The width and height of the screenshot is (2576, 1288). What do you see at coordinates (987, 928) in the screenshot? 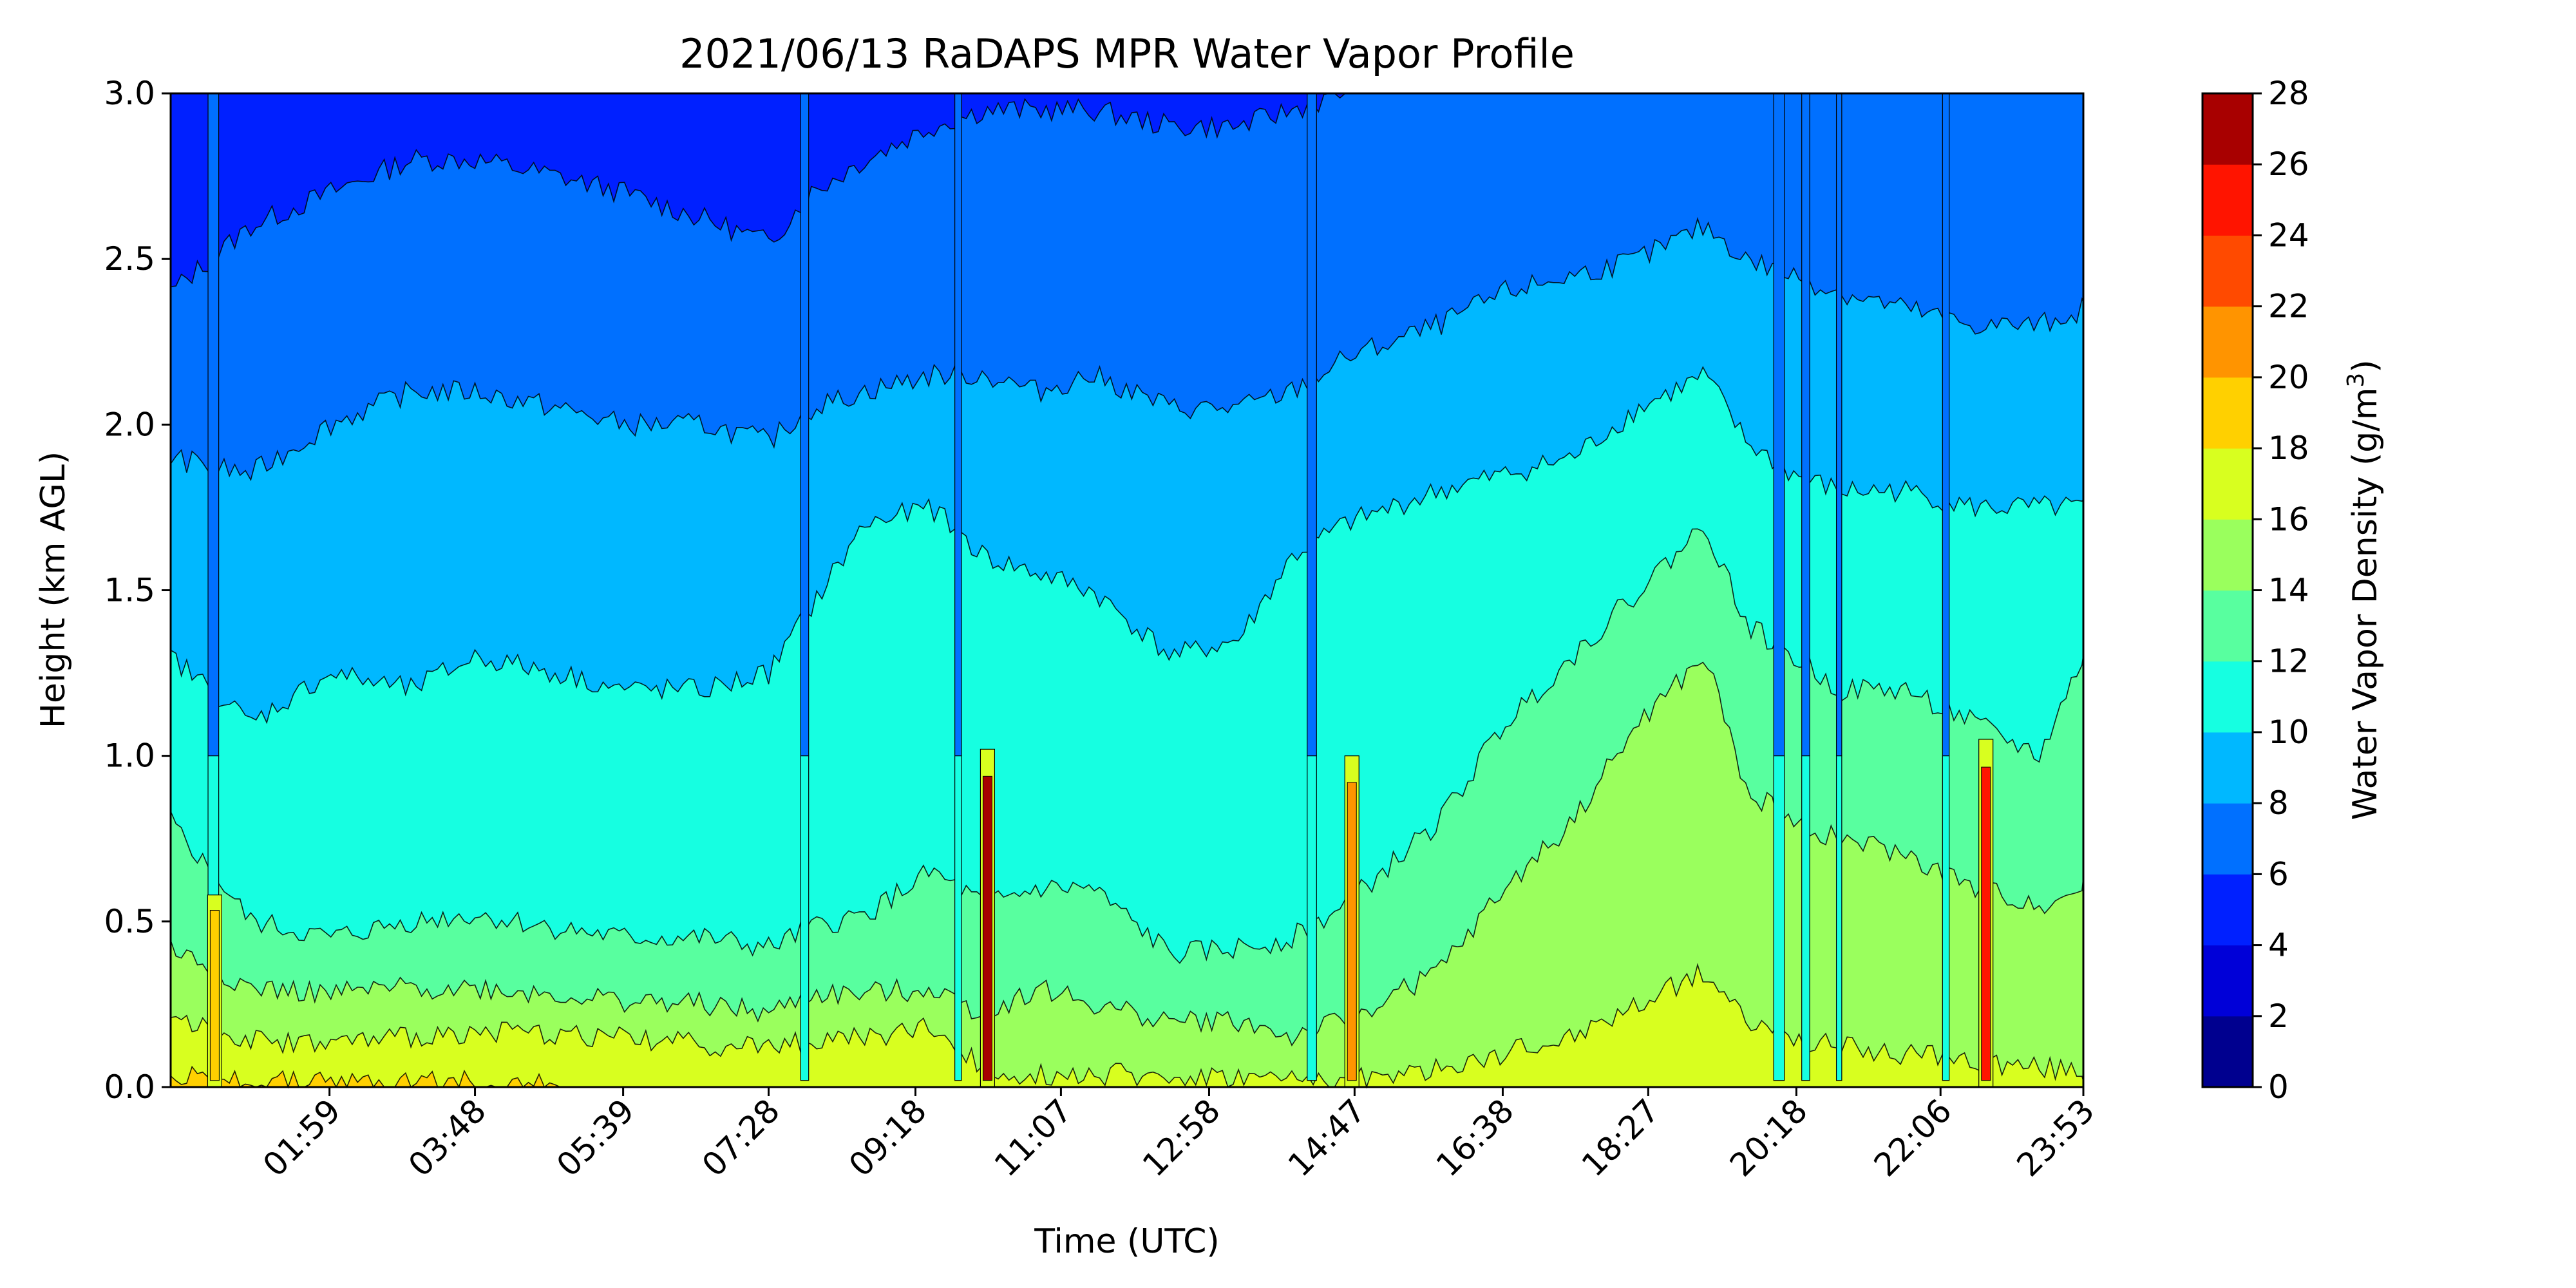
I see `spike-1-core` at bounding box center [987, 928].